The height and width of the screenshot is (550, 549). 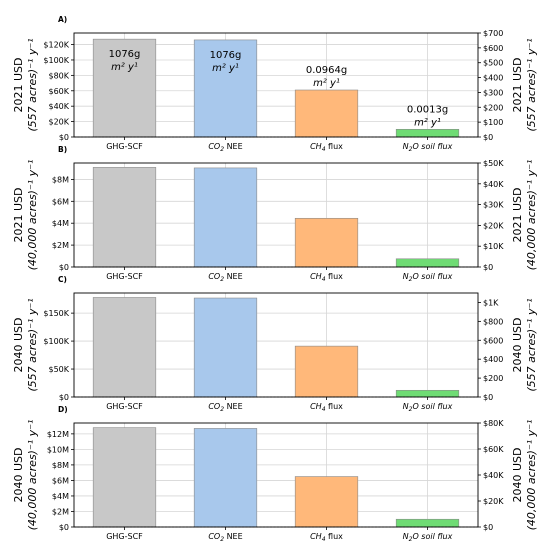 I want to click on panel-label: A), so click(x=62, y=19).